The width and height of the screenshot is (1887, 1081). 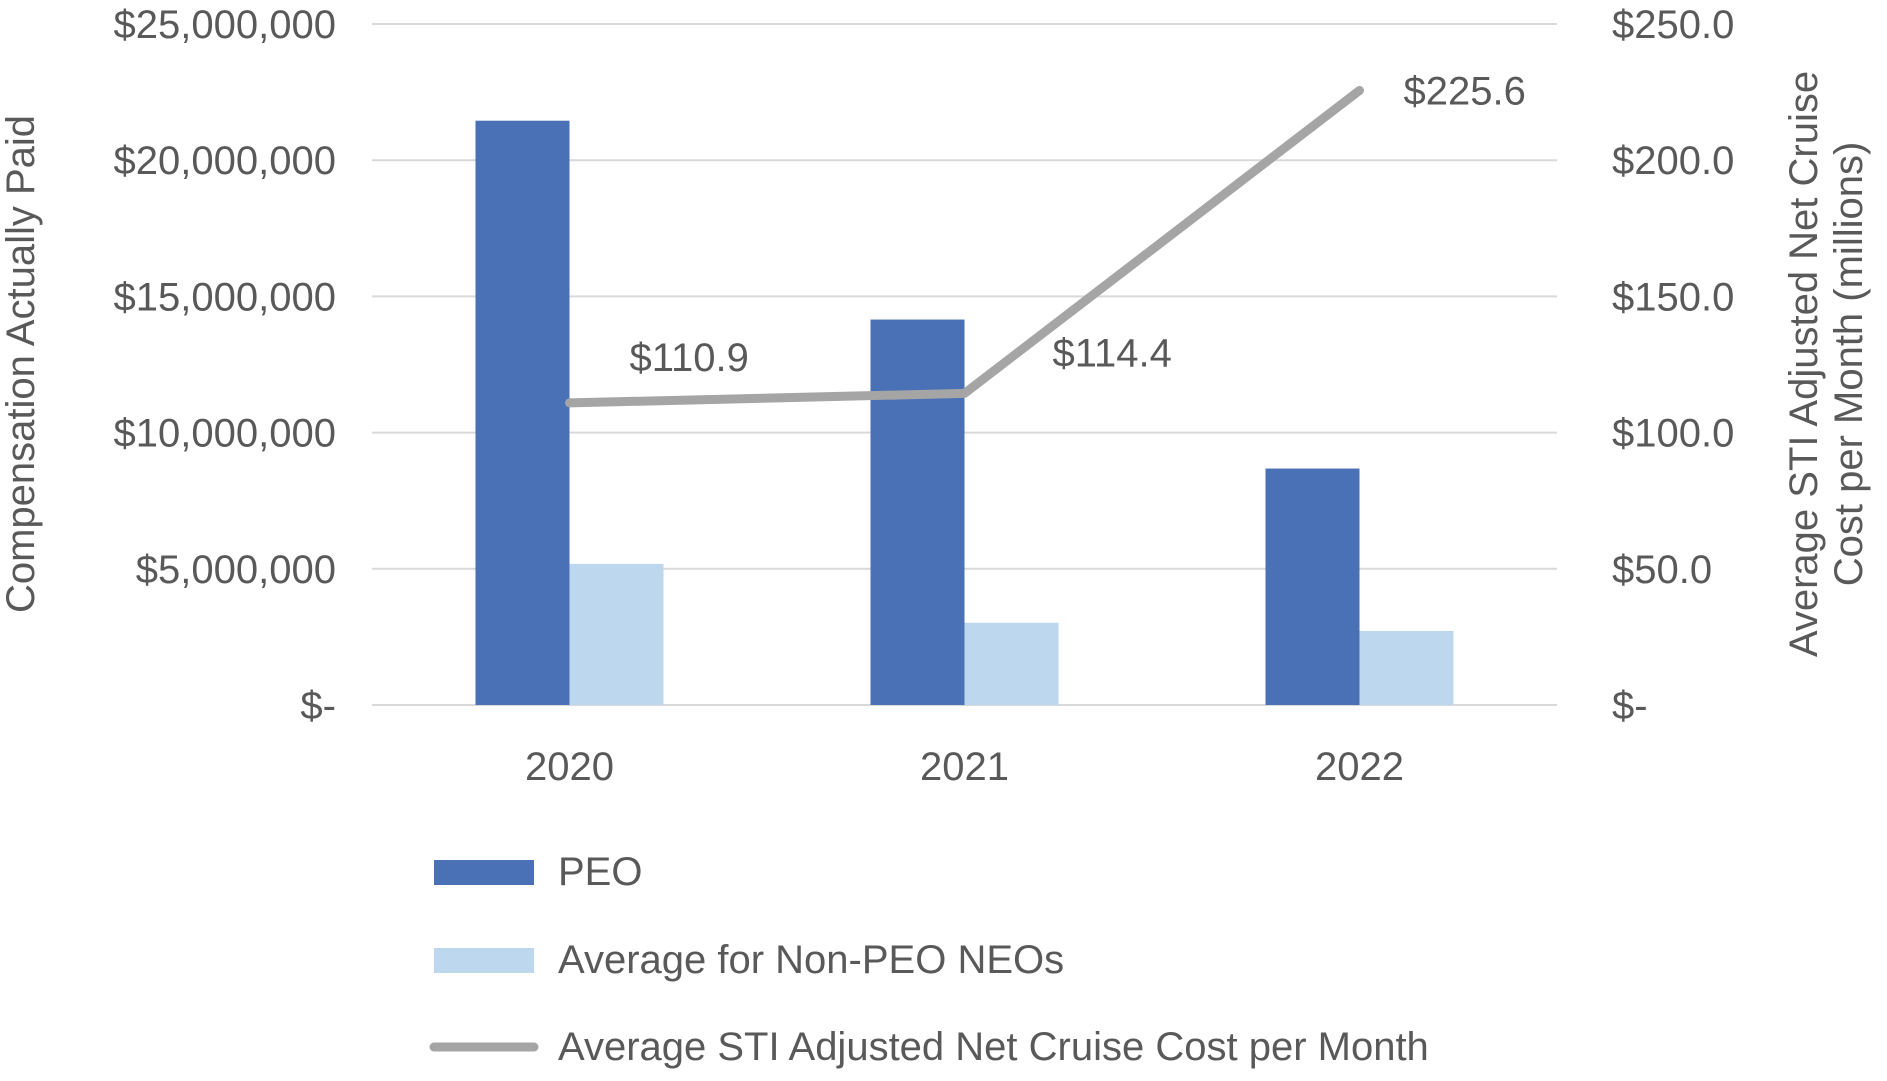 What do you see at coordinates (484, 872) in the screenshot?
I see `legend-swatch-peo` at bounding box center [484, 872].